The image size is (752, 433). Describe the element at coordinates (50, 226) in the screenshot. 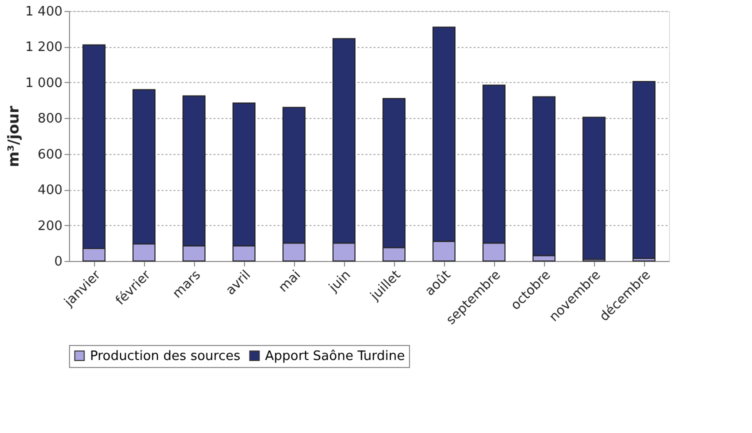

I see `y-tick-label: 200` at that location.